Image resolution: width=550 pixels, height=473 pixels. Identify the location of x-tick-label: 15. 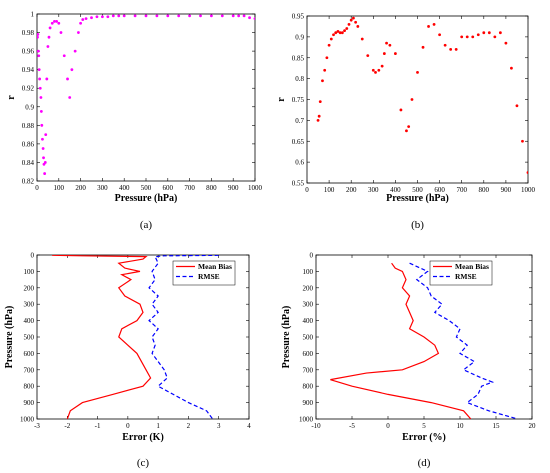
(497, 426).